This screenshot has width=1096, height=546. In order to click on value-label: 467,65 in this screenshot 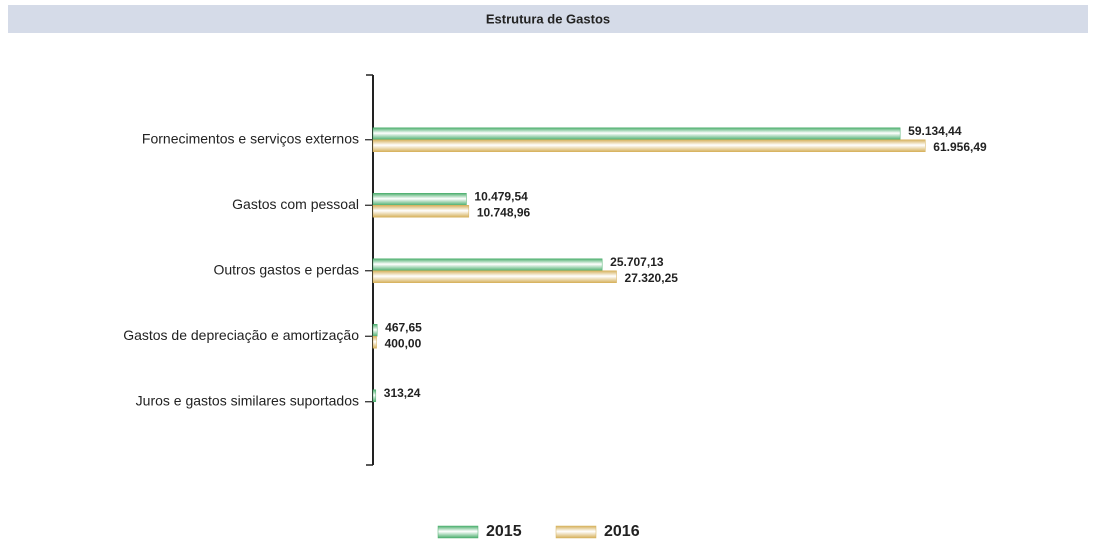, I will do `click(403, 327)`.